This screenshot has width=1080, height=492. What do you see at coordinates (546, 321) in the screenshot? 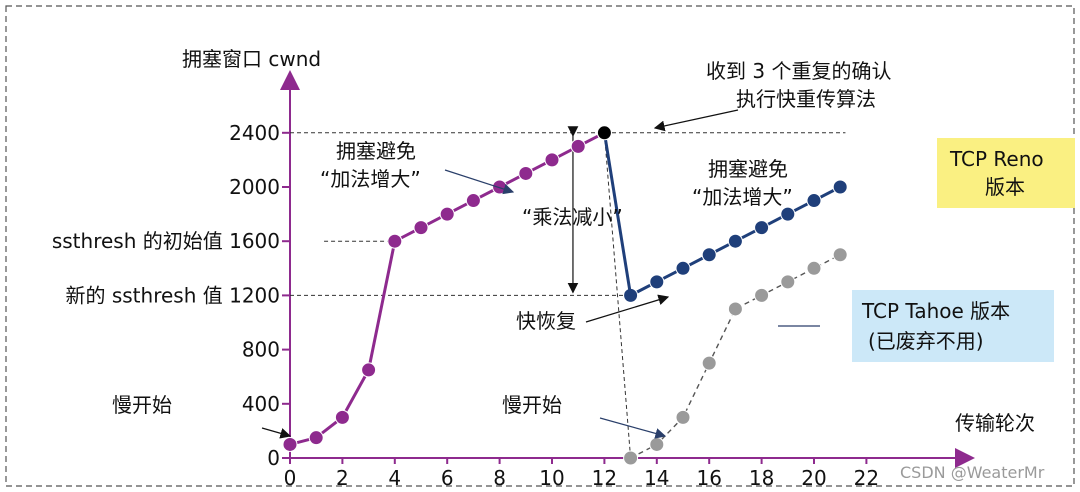
I see `fast-recovery-label: 快恢复` at bounding box center [546, 321].